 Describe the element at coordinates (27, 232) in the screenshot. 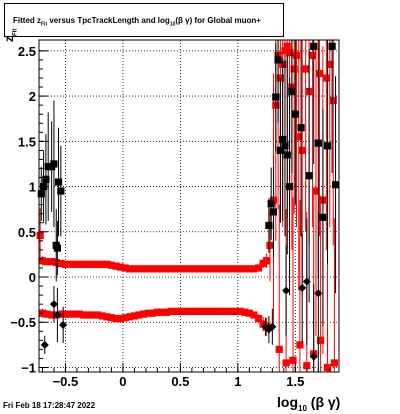

I see `y-tick-label: 0.5` at that location.